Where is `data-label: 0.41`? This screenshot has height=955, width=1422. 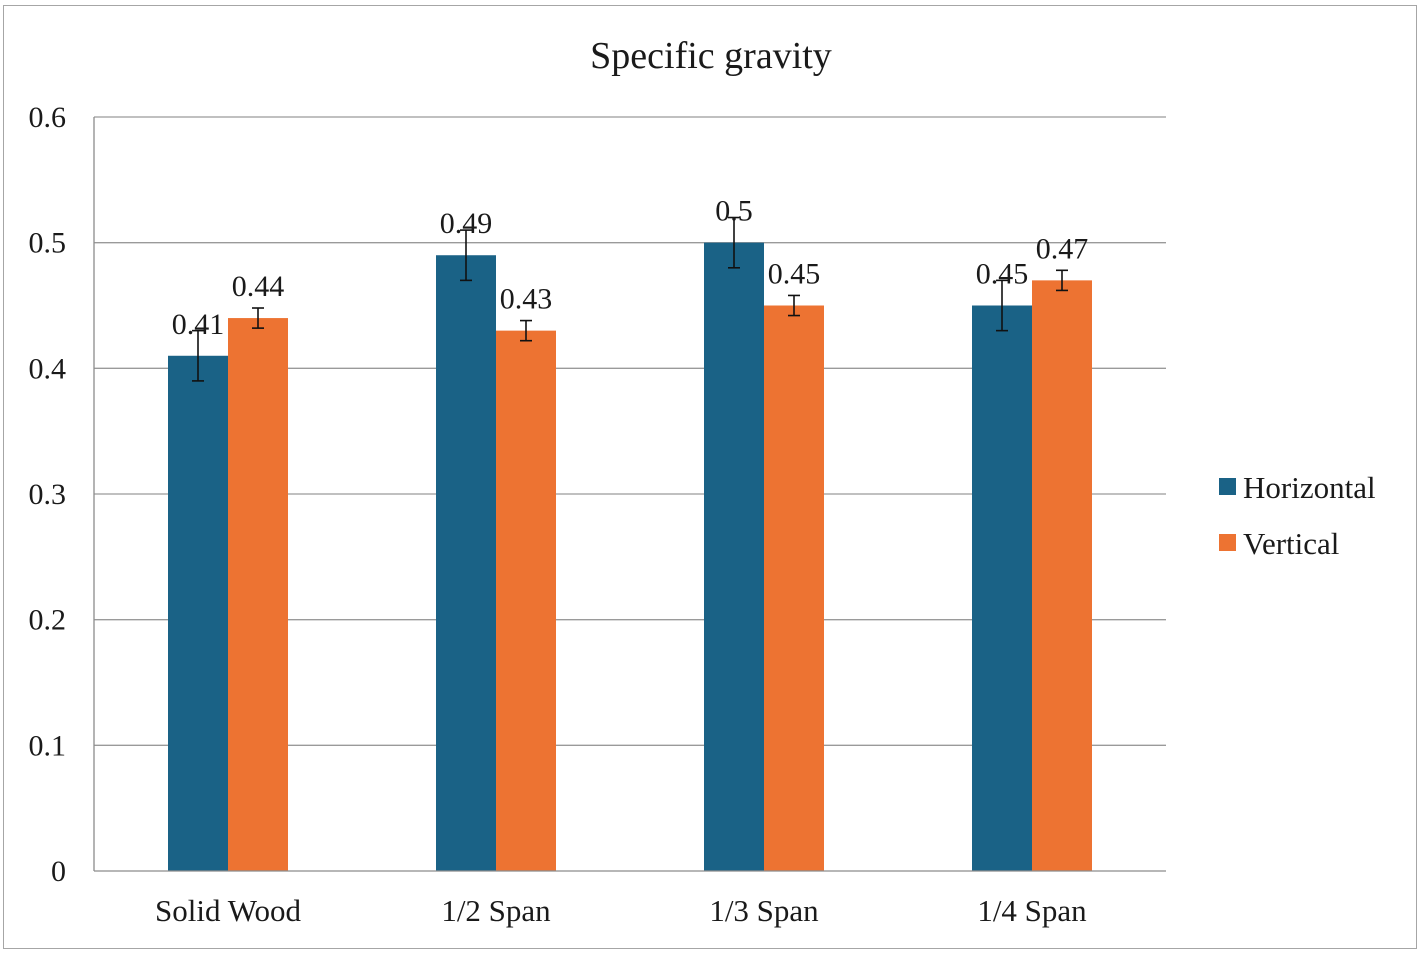
data-label: 0.41 is located at coordinates (198, 324).